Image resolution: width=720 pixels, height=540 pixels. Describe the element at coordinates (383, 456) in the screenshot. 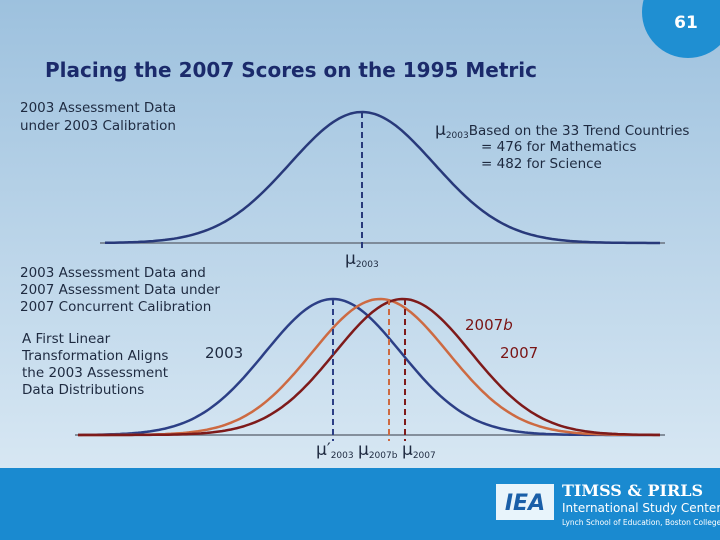

I see `mu-sub: 2007b` at that location.